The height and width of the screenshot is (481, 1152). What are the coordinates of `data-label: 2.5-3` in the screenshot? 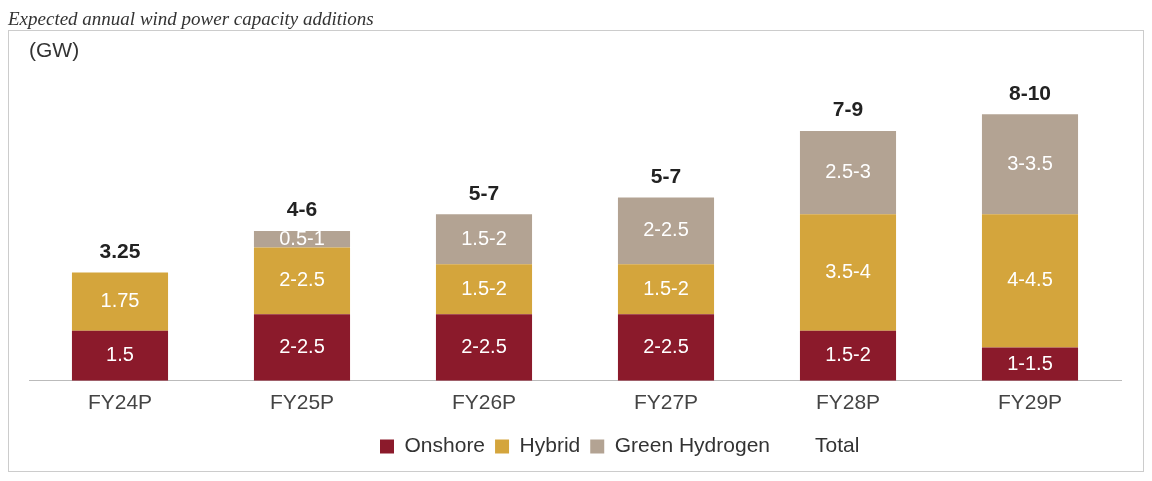 It's located at (848, 171).